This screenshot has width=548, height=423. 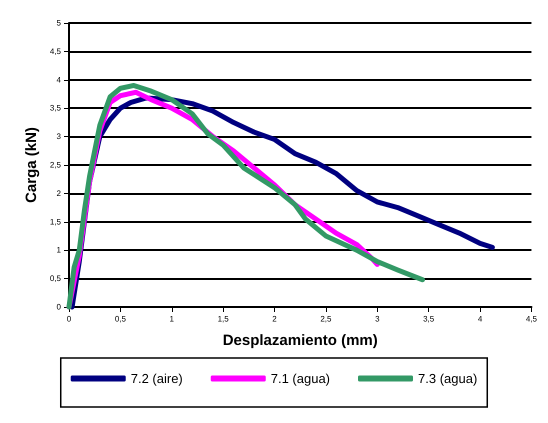 I want to click on y-axis-title: Carga (kN), so click(x=31, y=165).